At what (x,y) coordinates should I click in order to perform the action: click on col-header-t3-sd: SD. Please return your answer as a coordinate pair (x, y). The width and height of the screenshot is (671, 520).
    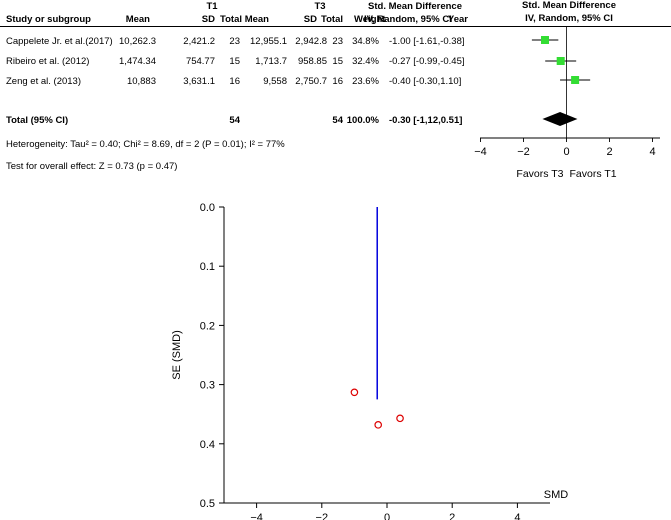
    Looking at the image, I should click on (310, 19).